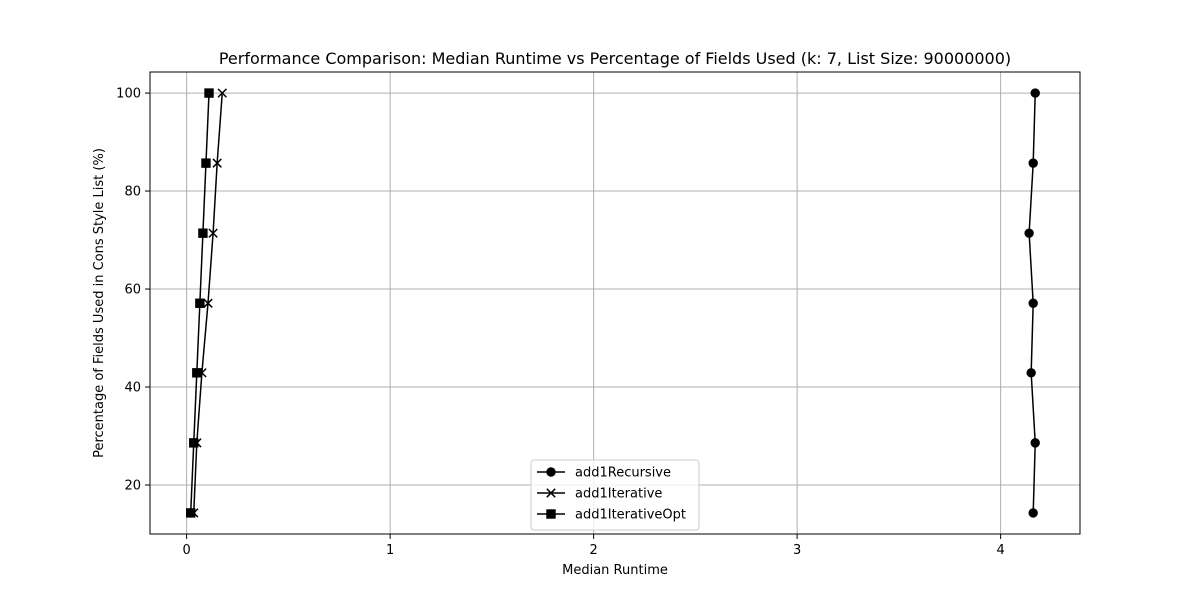  Describe the element at coordinates (551, 514) in the screenshot. I see `legend-marker-add1IterativeOpt` at that location.